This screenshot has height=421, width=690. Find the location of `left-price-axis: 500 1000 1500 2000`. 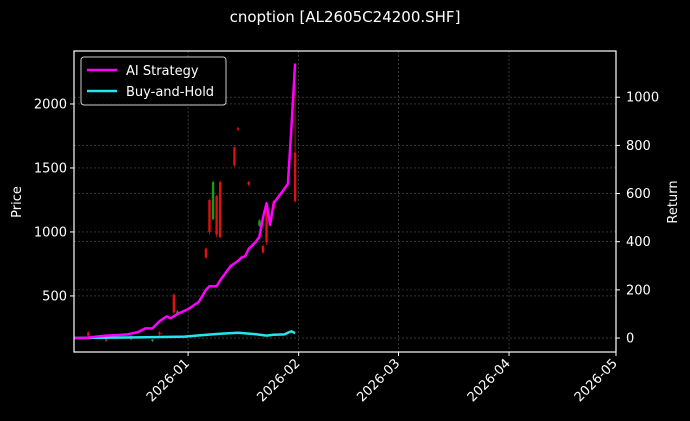

left-price-axis: 500 1000 1500 2000 is located at coordinates (54, 200).